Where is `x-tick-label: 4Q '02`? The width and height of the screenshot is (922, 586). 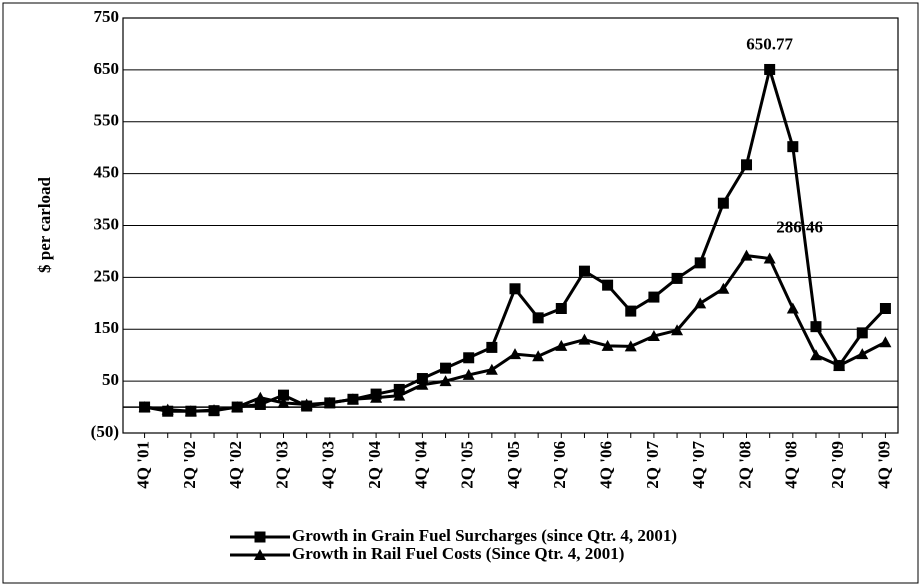
x-tick-label: 4Q '02 is located at coordinates (235, 465).